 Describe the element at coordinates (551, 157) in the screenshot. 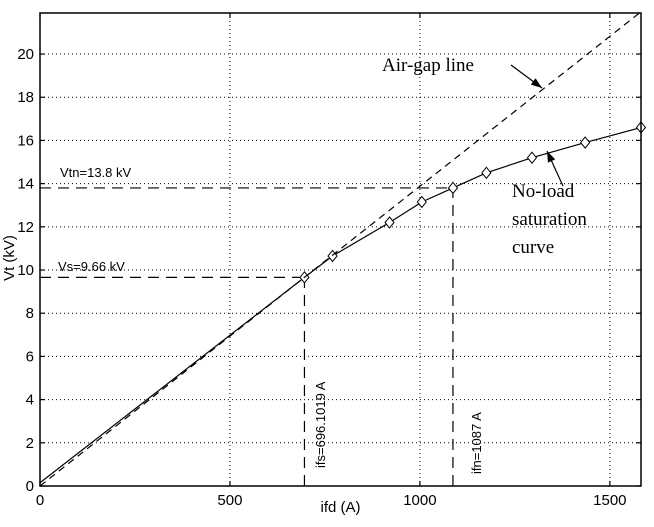

I see `noload-arrow-head` at that location.